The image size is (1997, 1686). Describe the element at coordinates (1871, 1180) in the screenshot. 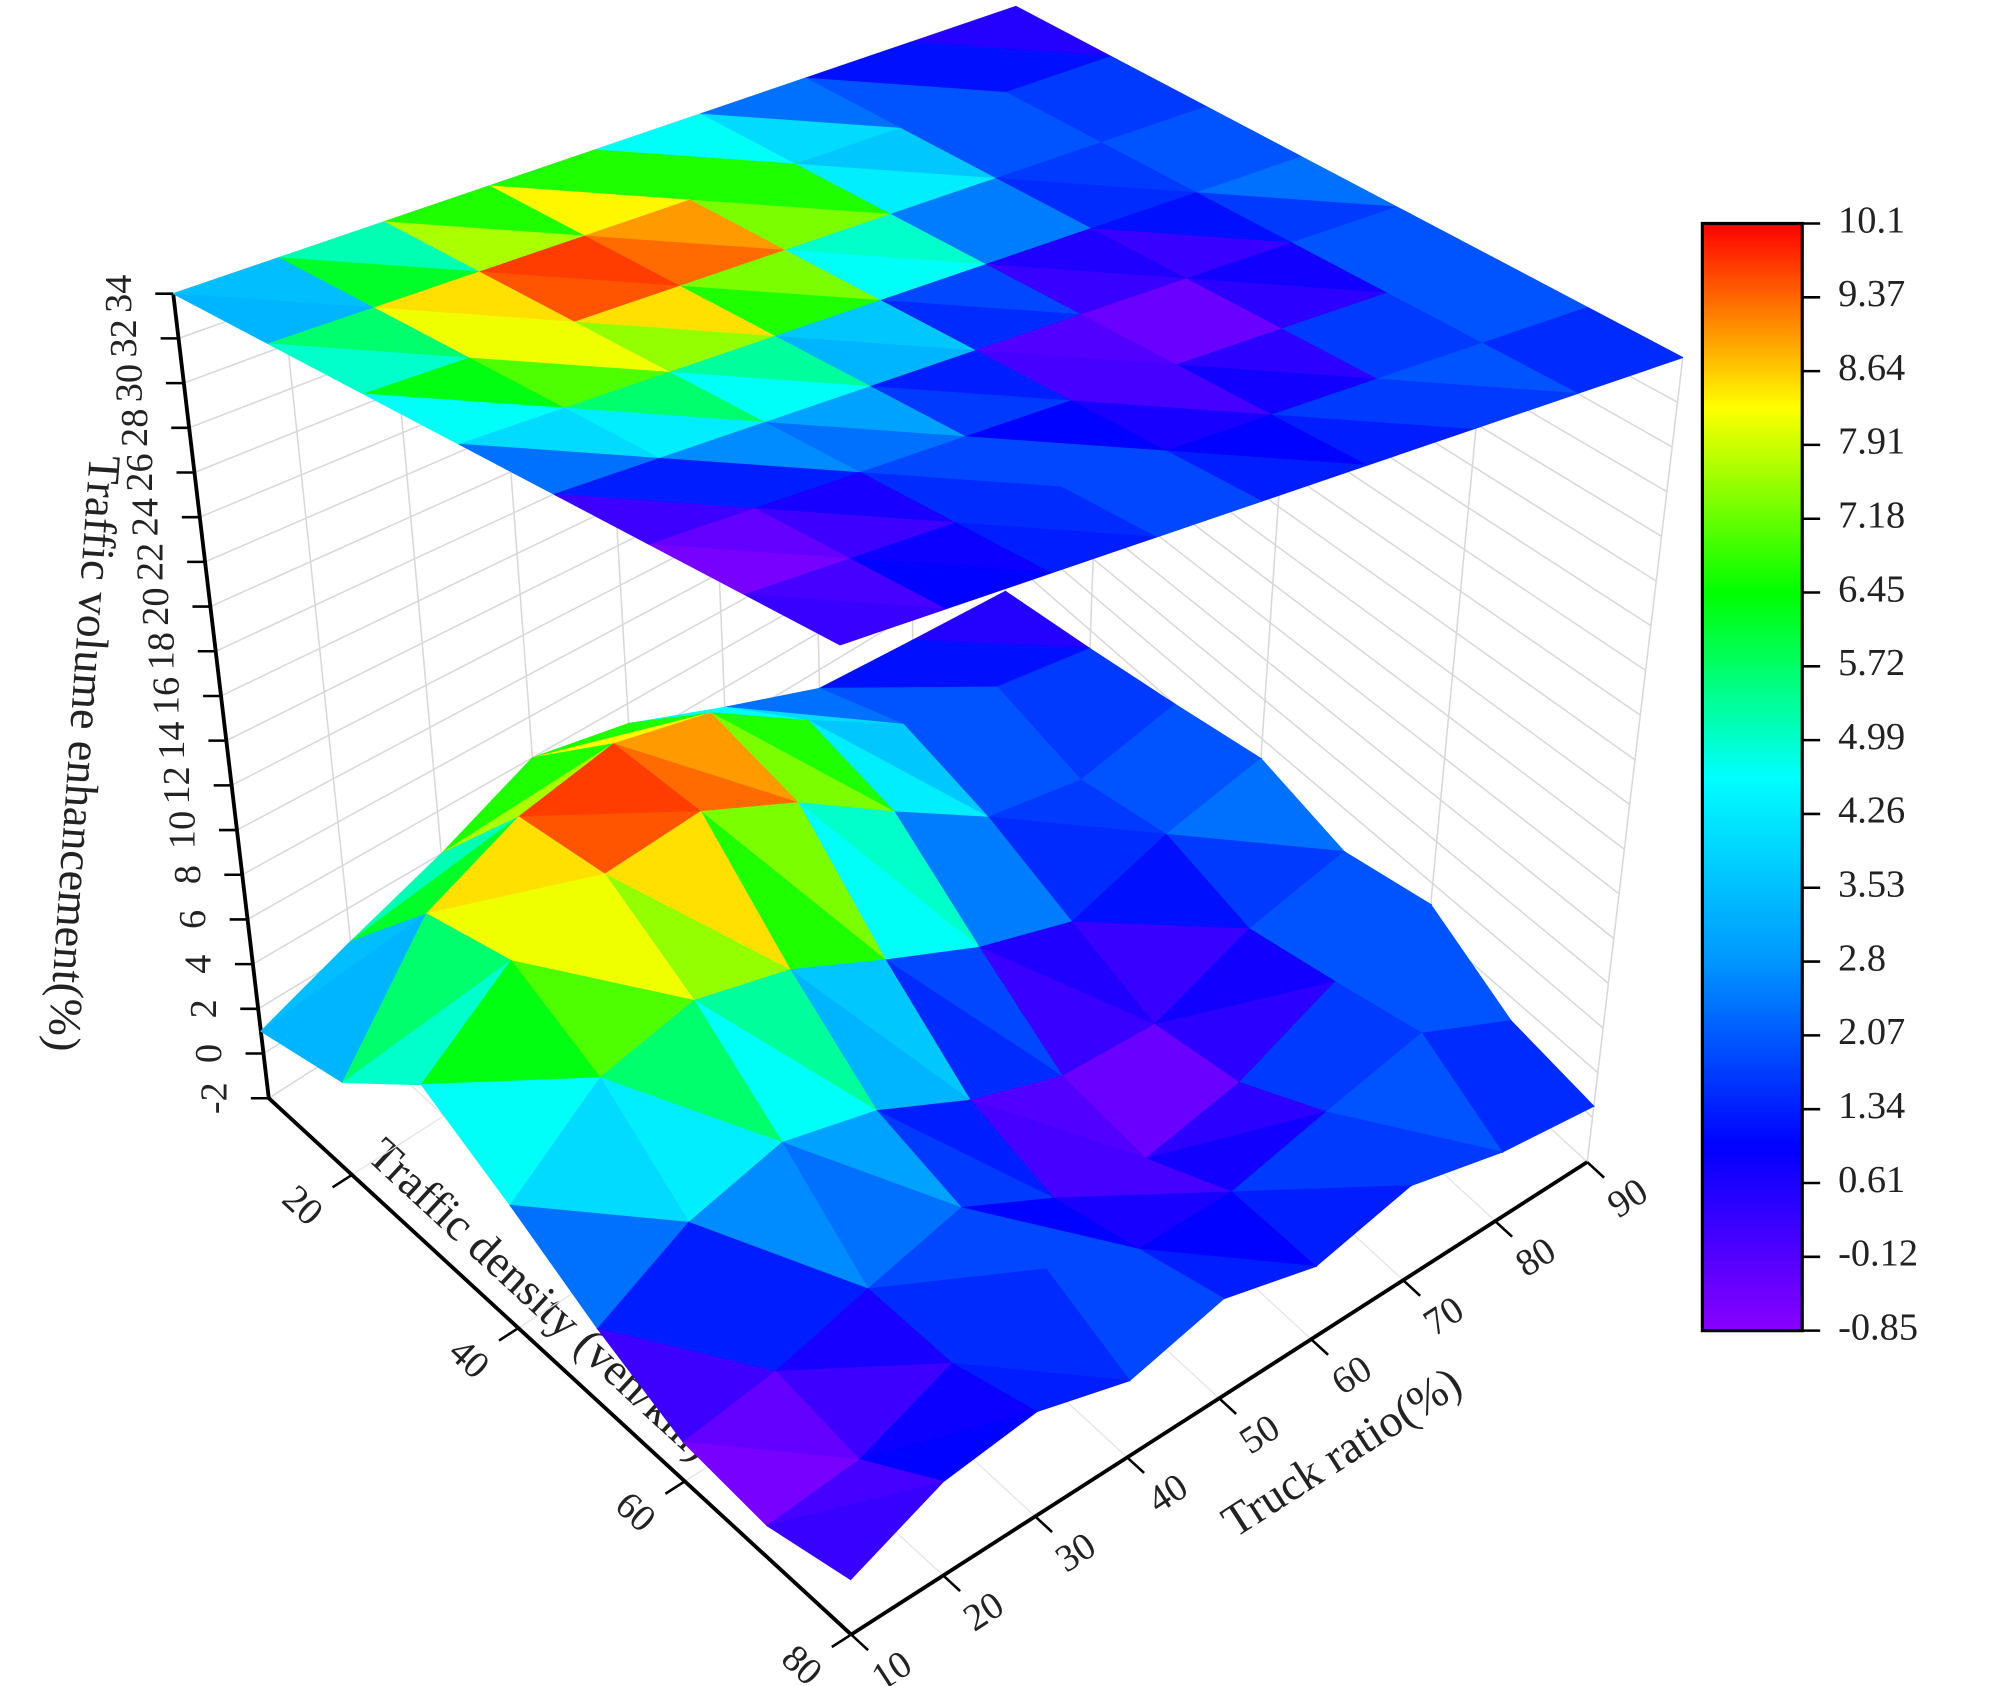

I see `colorbar-tick-label: 0.61` at that location.